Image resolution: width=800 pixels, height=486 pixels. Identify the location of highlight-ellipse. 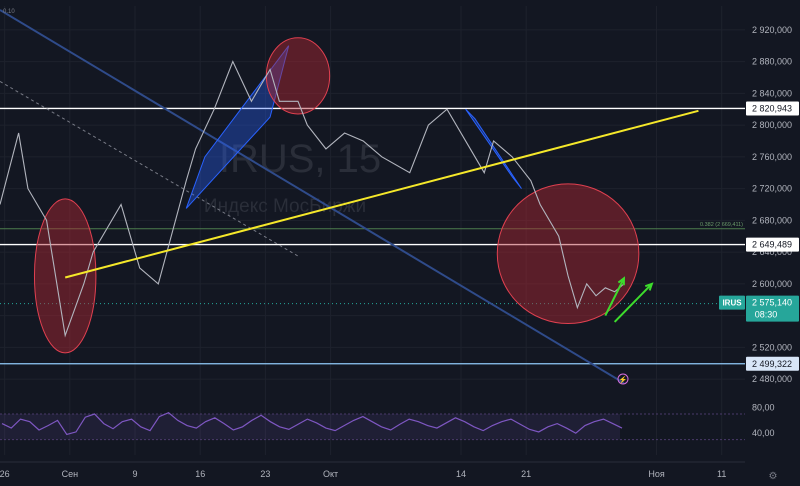
(568, 254).